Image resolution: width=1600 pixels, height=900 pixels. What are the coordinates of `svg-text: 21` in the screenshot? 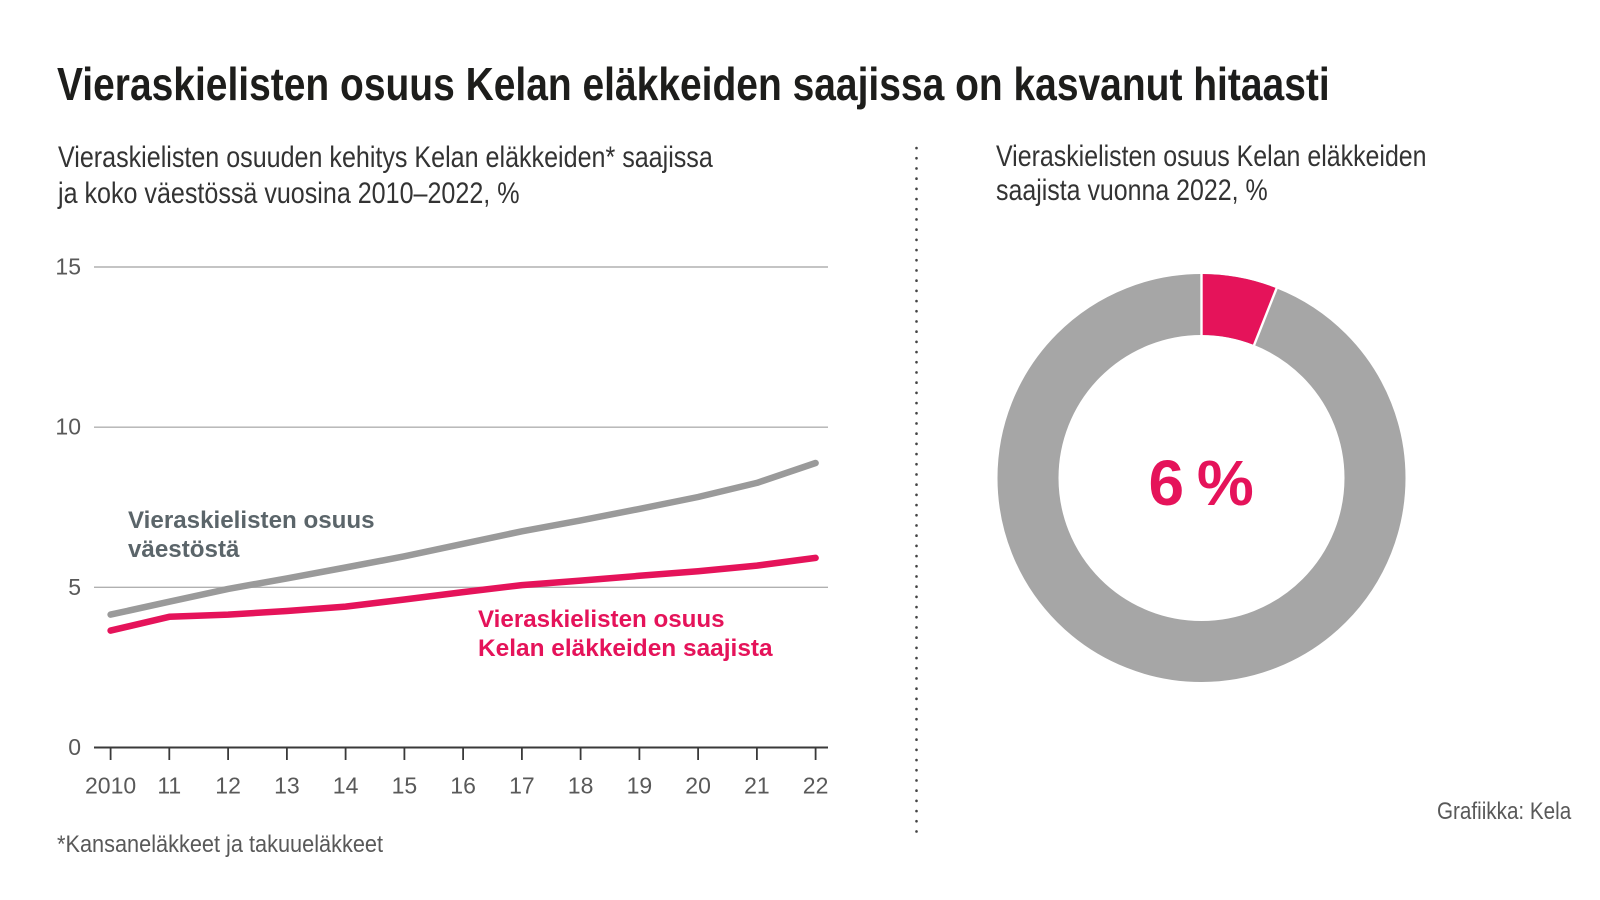 It's located at (757, 786).